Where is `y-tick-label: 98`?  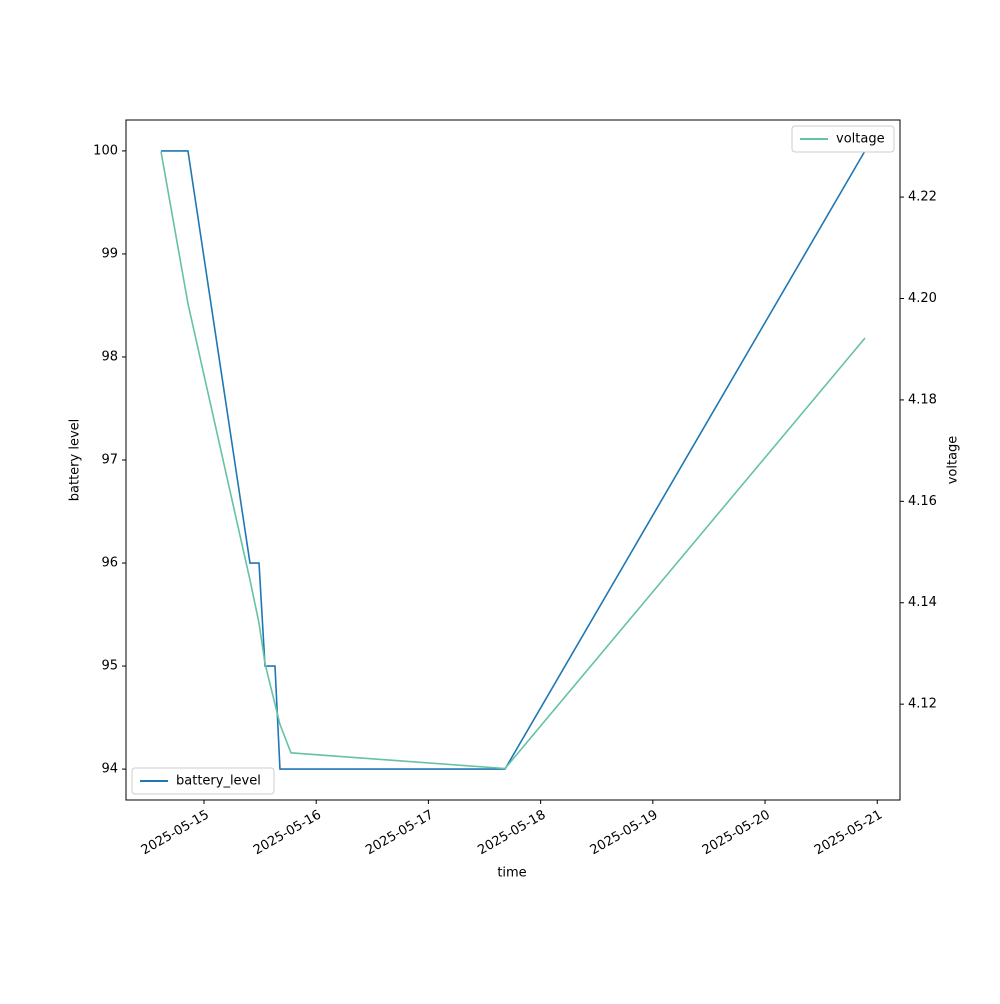 y-tick-label: 98 is located at coordinates (109, 356).